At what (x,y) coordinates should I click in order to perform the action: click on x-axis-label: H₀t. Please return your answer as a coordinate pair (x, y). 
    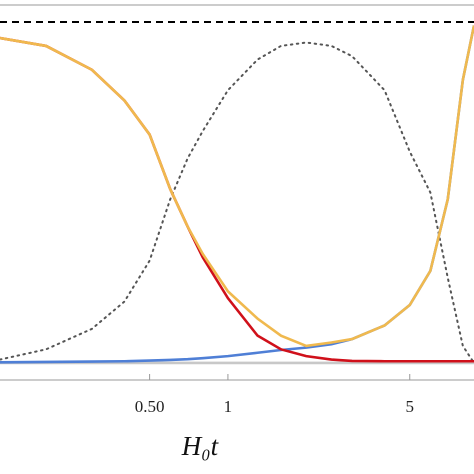
    Looking at the image, I should click on (200, 446).